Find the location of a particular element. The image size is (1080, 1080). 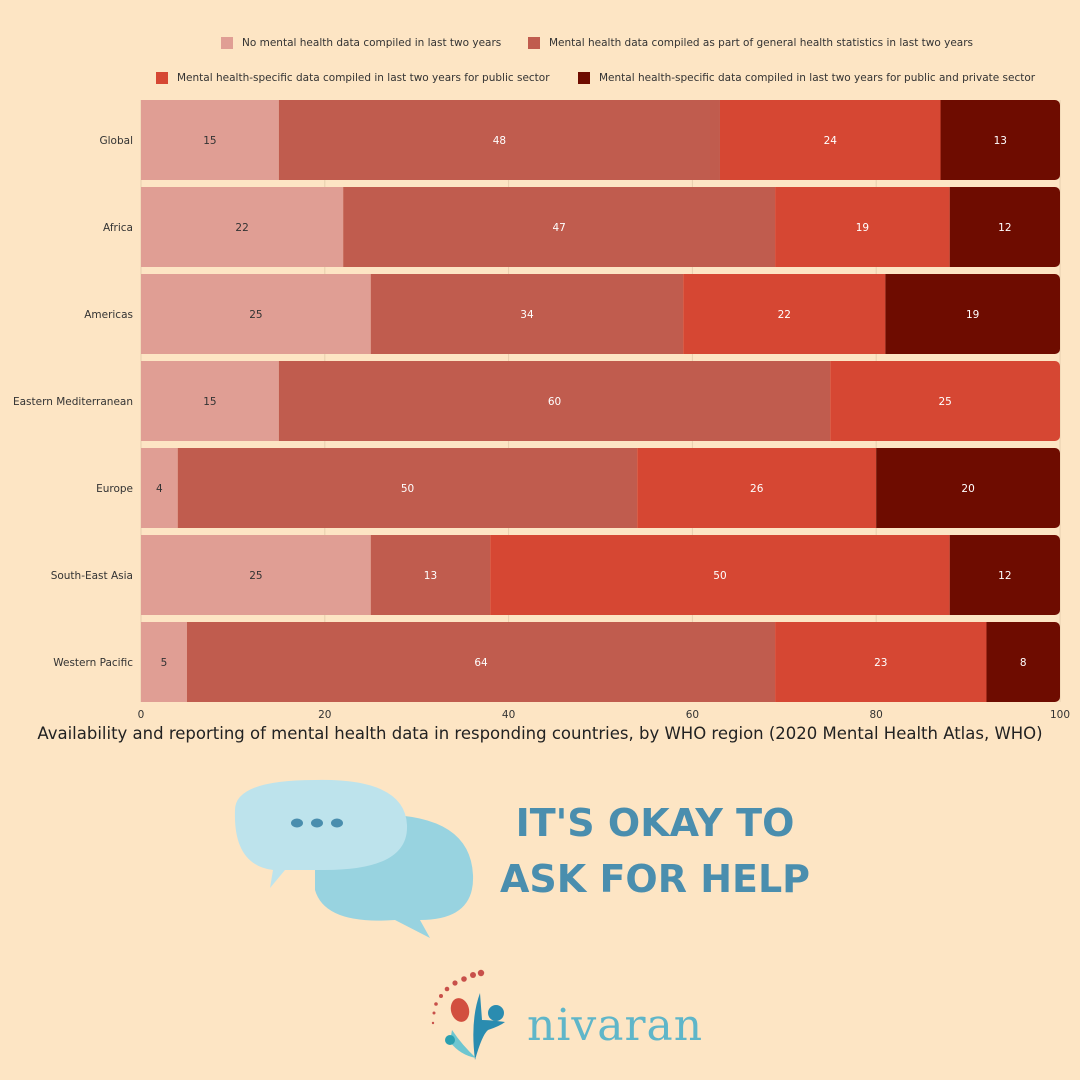

data-label: 64 is located at coordinates (481, 663).